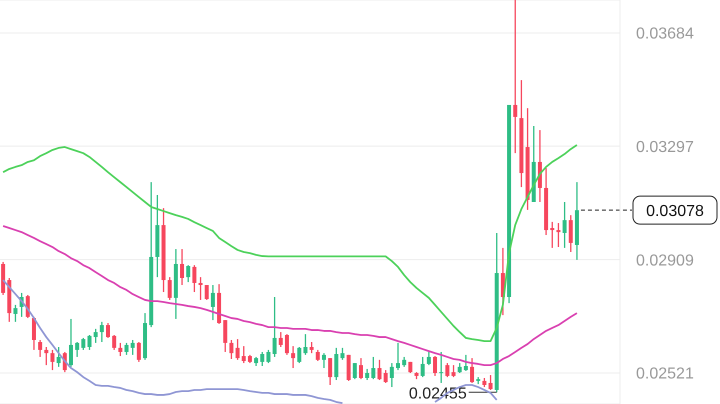  What do you see at coordinates (665, 147) in the screenshot?
I see `y-tick-label: 0.03297` at bounding box center [665, 147].